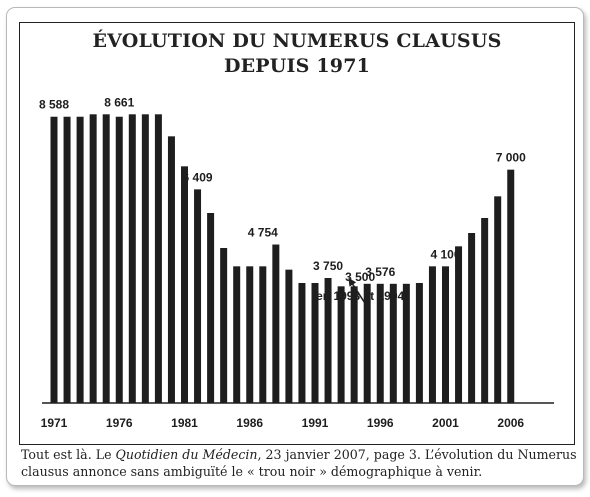  Describe the element at coordinates (297, 66) in the screenshot. I see `chart-title-line2: DEPUIS 1971` at that location.